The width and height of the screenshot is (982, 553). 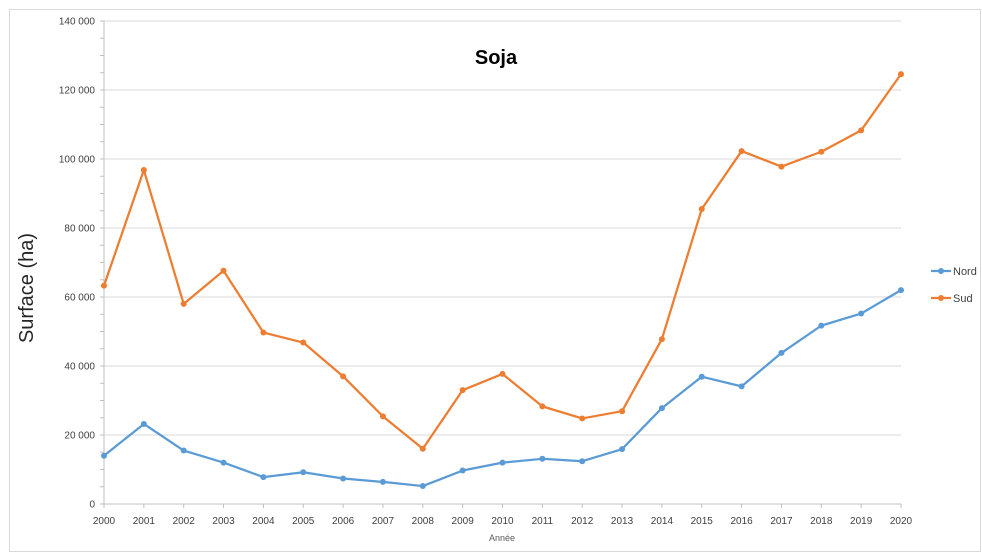 What do you see at coordinates (27, 288) in the screenshot?
I see `y-axis-title: Surface (ha)` at bounding box center [27, 288].